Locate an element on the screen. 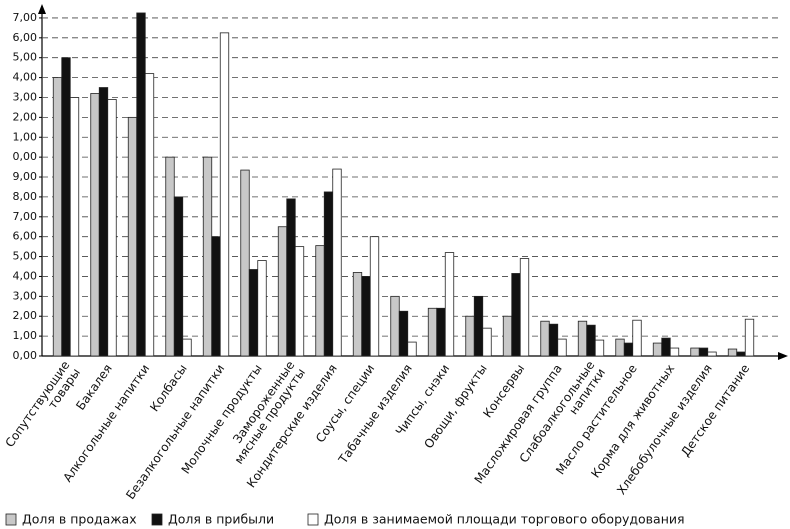  y-axis-arrow is located at coordinates (42, 9).